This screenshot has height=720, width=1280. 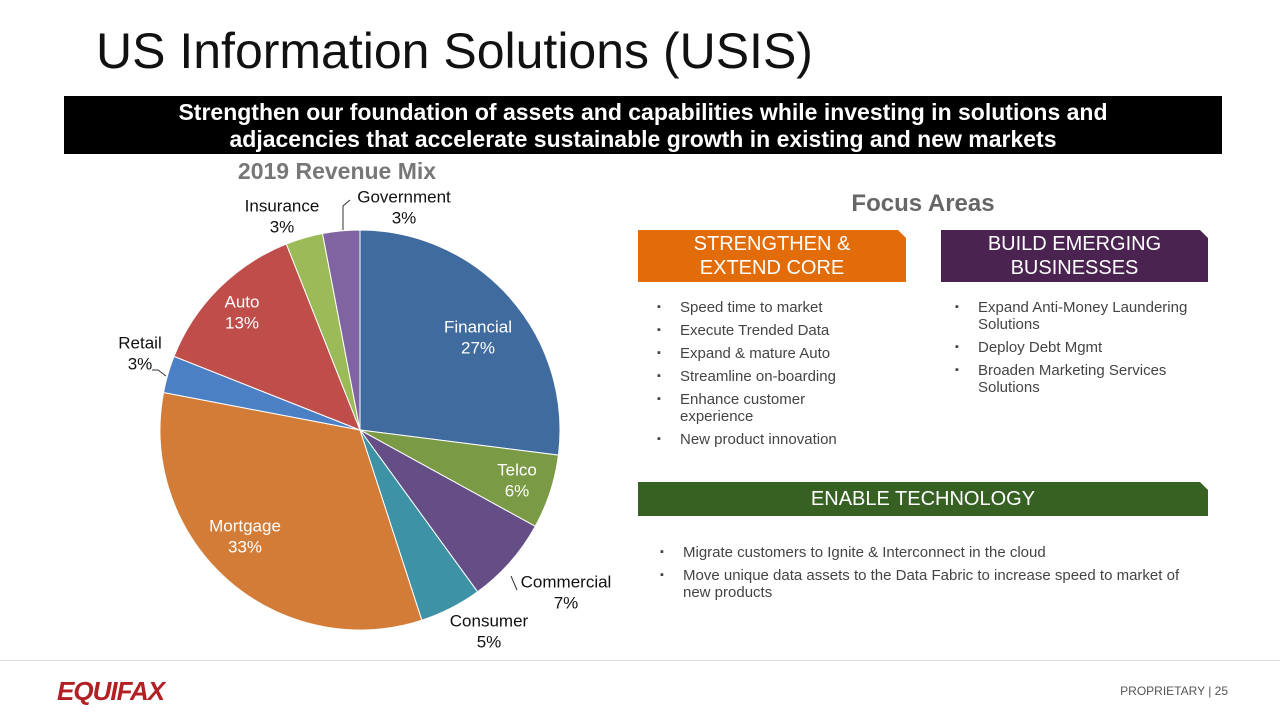 I want to click on slice-value: 7%, so click(x=566, y=602).